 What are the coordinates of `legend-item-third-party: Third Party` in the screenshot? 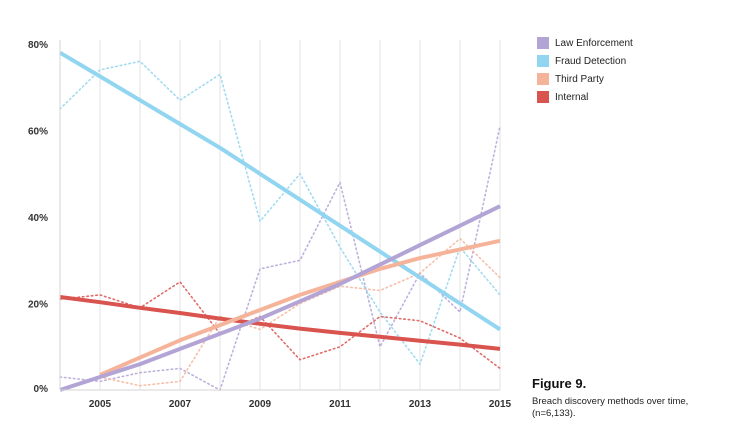 It's located at (585, 79).